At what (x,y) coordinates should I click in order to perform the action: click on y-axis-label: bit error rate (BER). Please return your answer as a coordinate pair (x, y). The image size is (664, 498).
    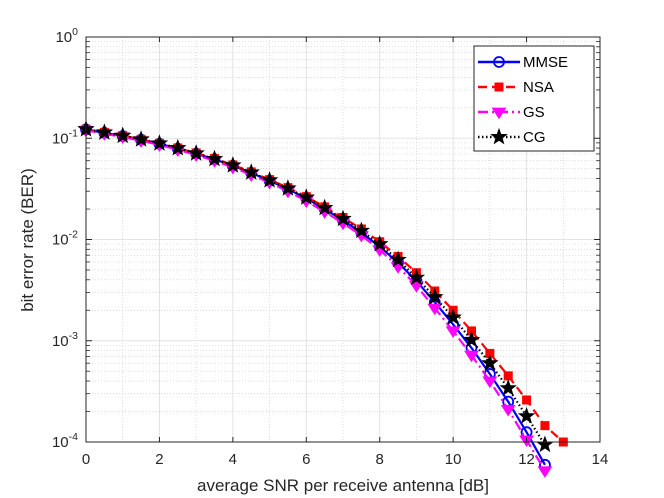
    Looking at the image, I should click on (27, 240).